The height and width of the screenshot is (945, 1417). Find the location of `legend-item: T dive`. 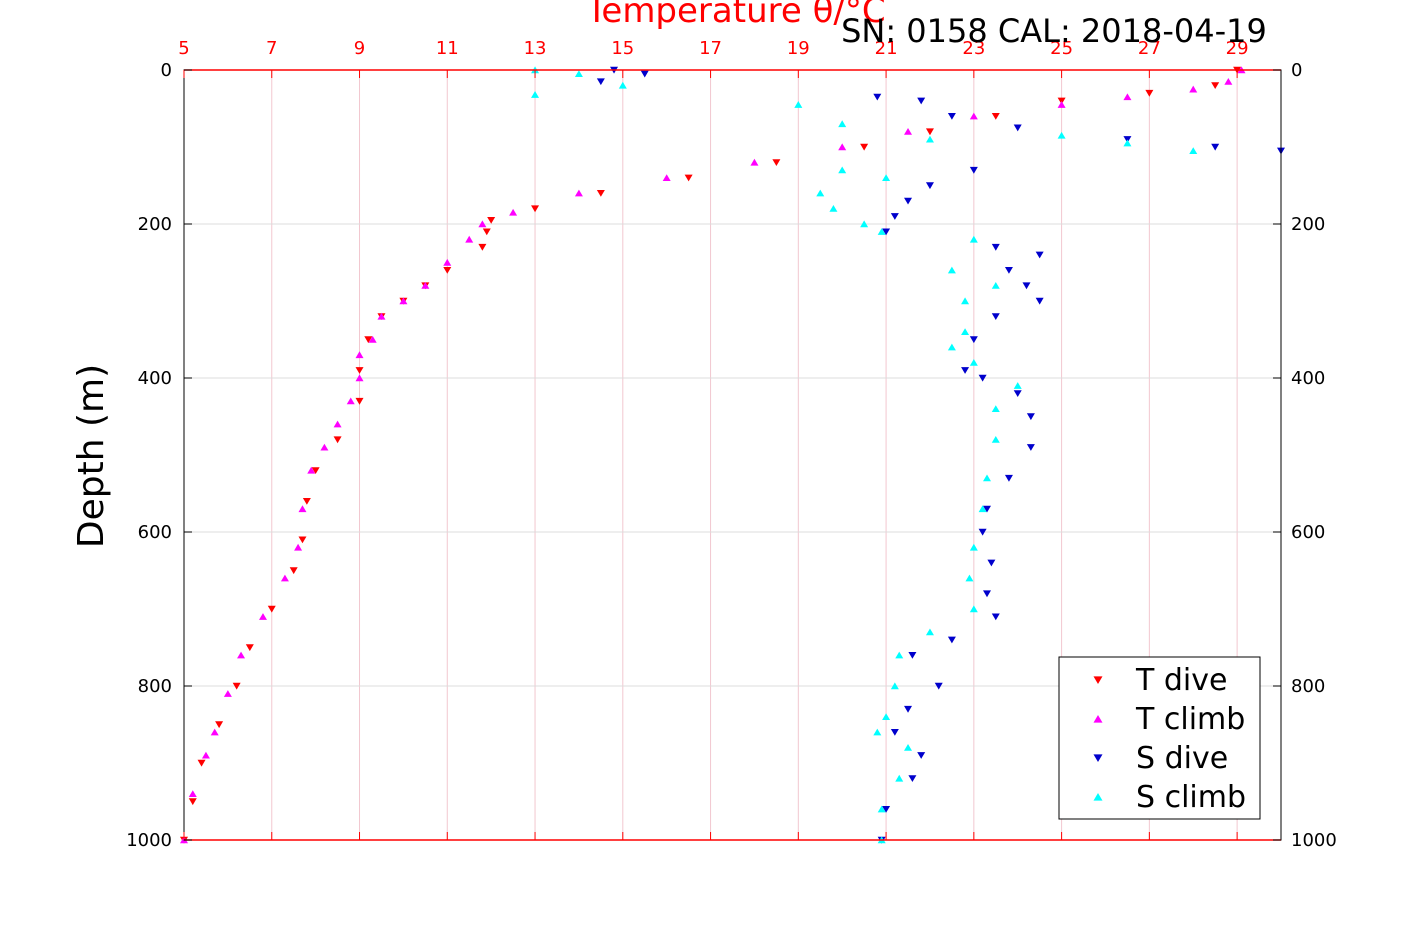

legend-item: T dive is located at coordinates (1160, 680).